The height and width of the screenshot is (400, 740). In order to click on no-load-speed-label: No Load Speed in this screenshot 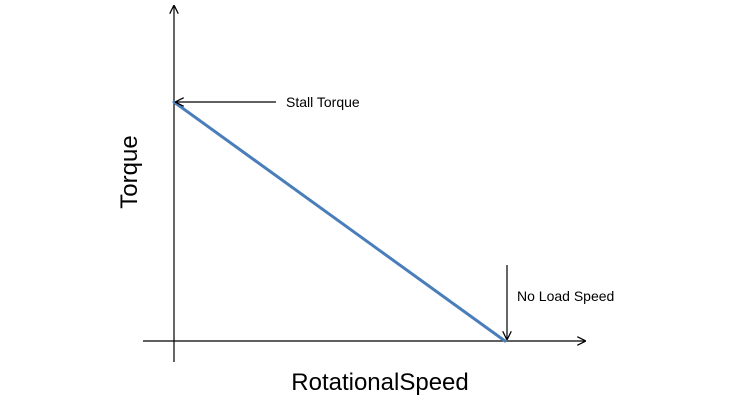, I will do `click(565, 296)`.